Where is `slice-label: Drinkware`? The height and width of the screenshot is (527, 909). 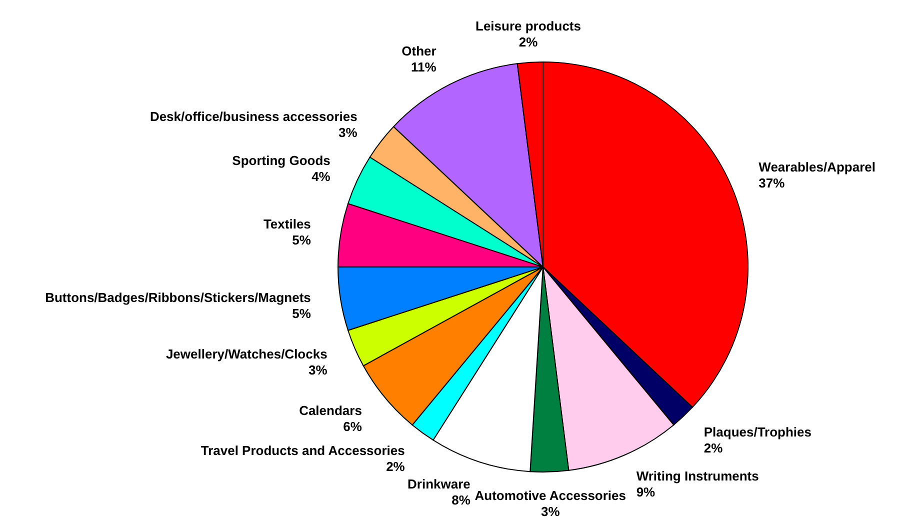 slice-label: Drinkware is located at coordinates (439, 484).